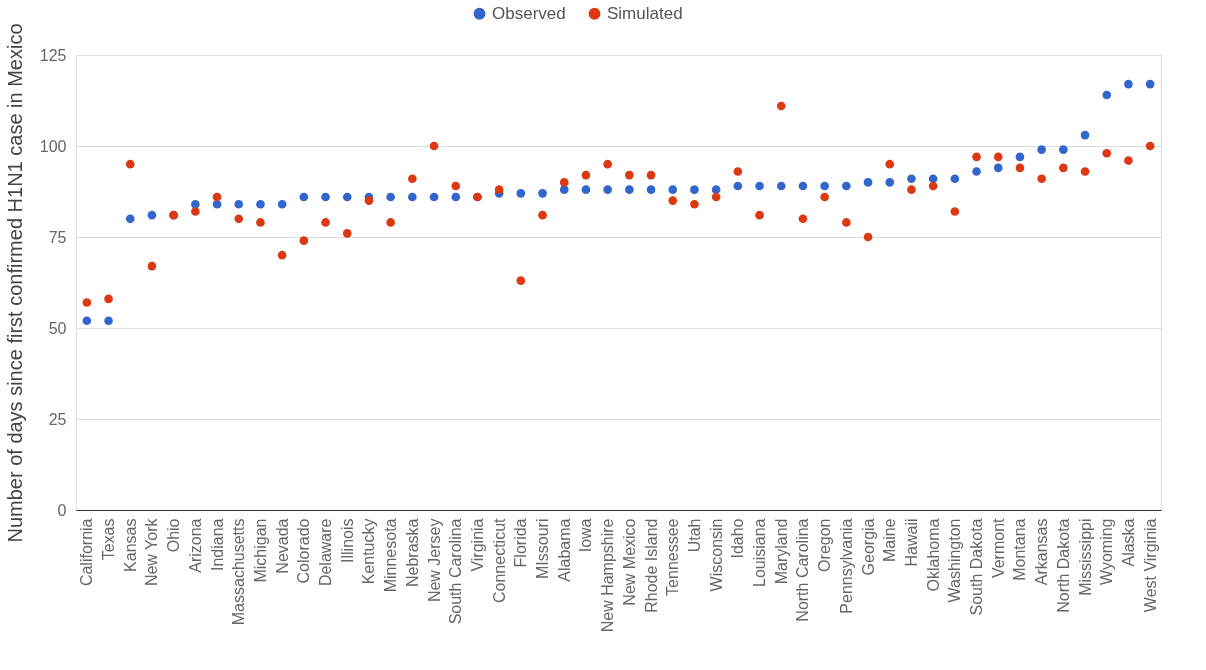 The width and height of the screenshot is (1206, 670). What do you see at coordinates (868, 547) in the screenshot?
I see `x-tick-label: Georgia` at bounding box center [868, 547].